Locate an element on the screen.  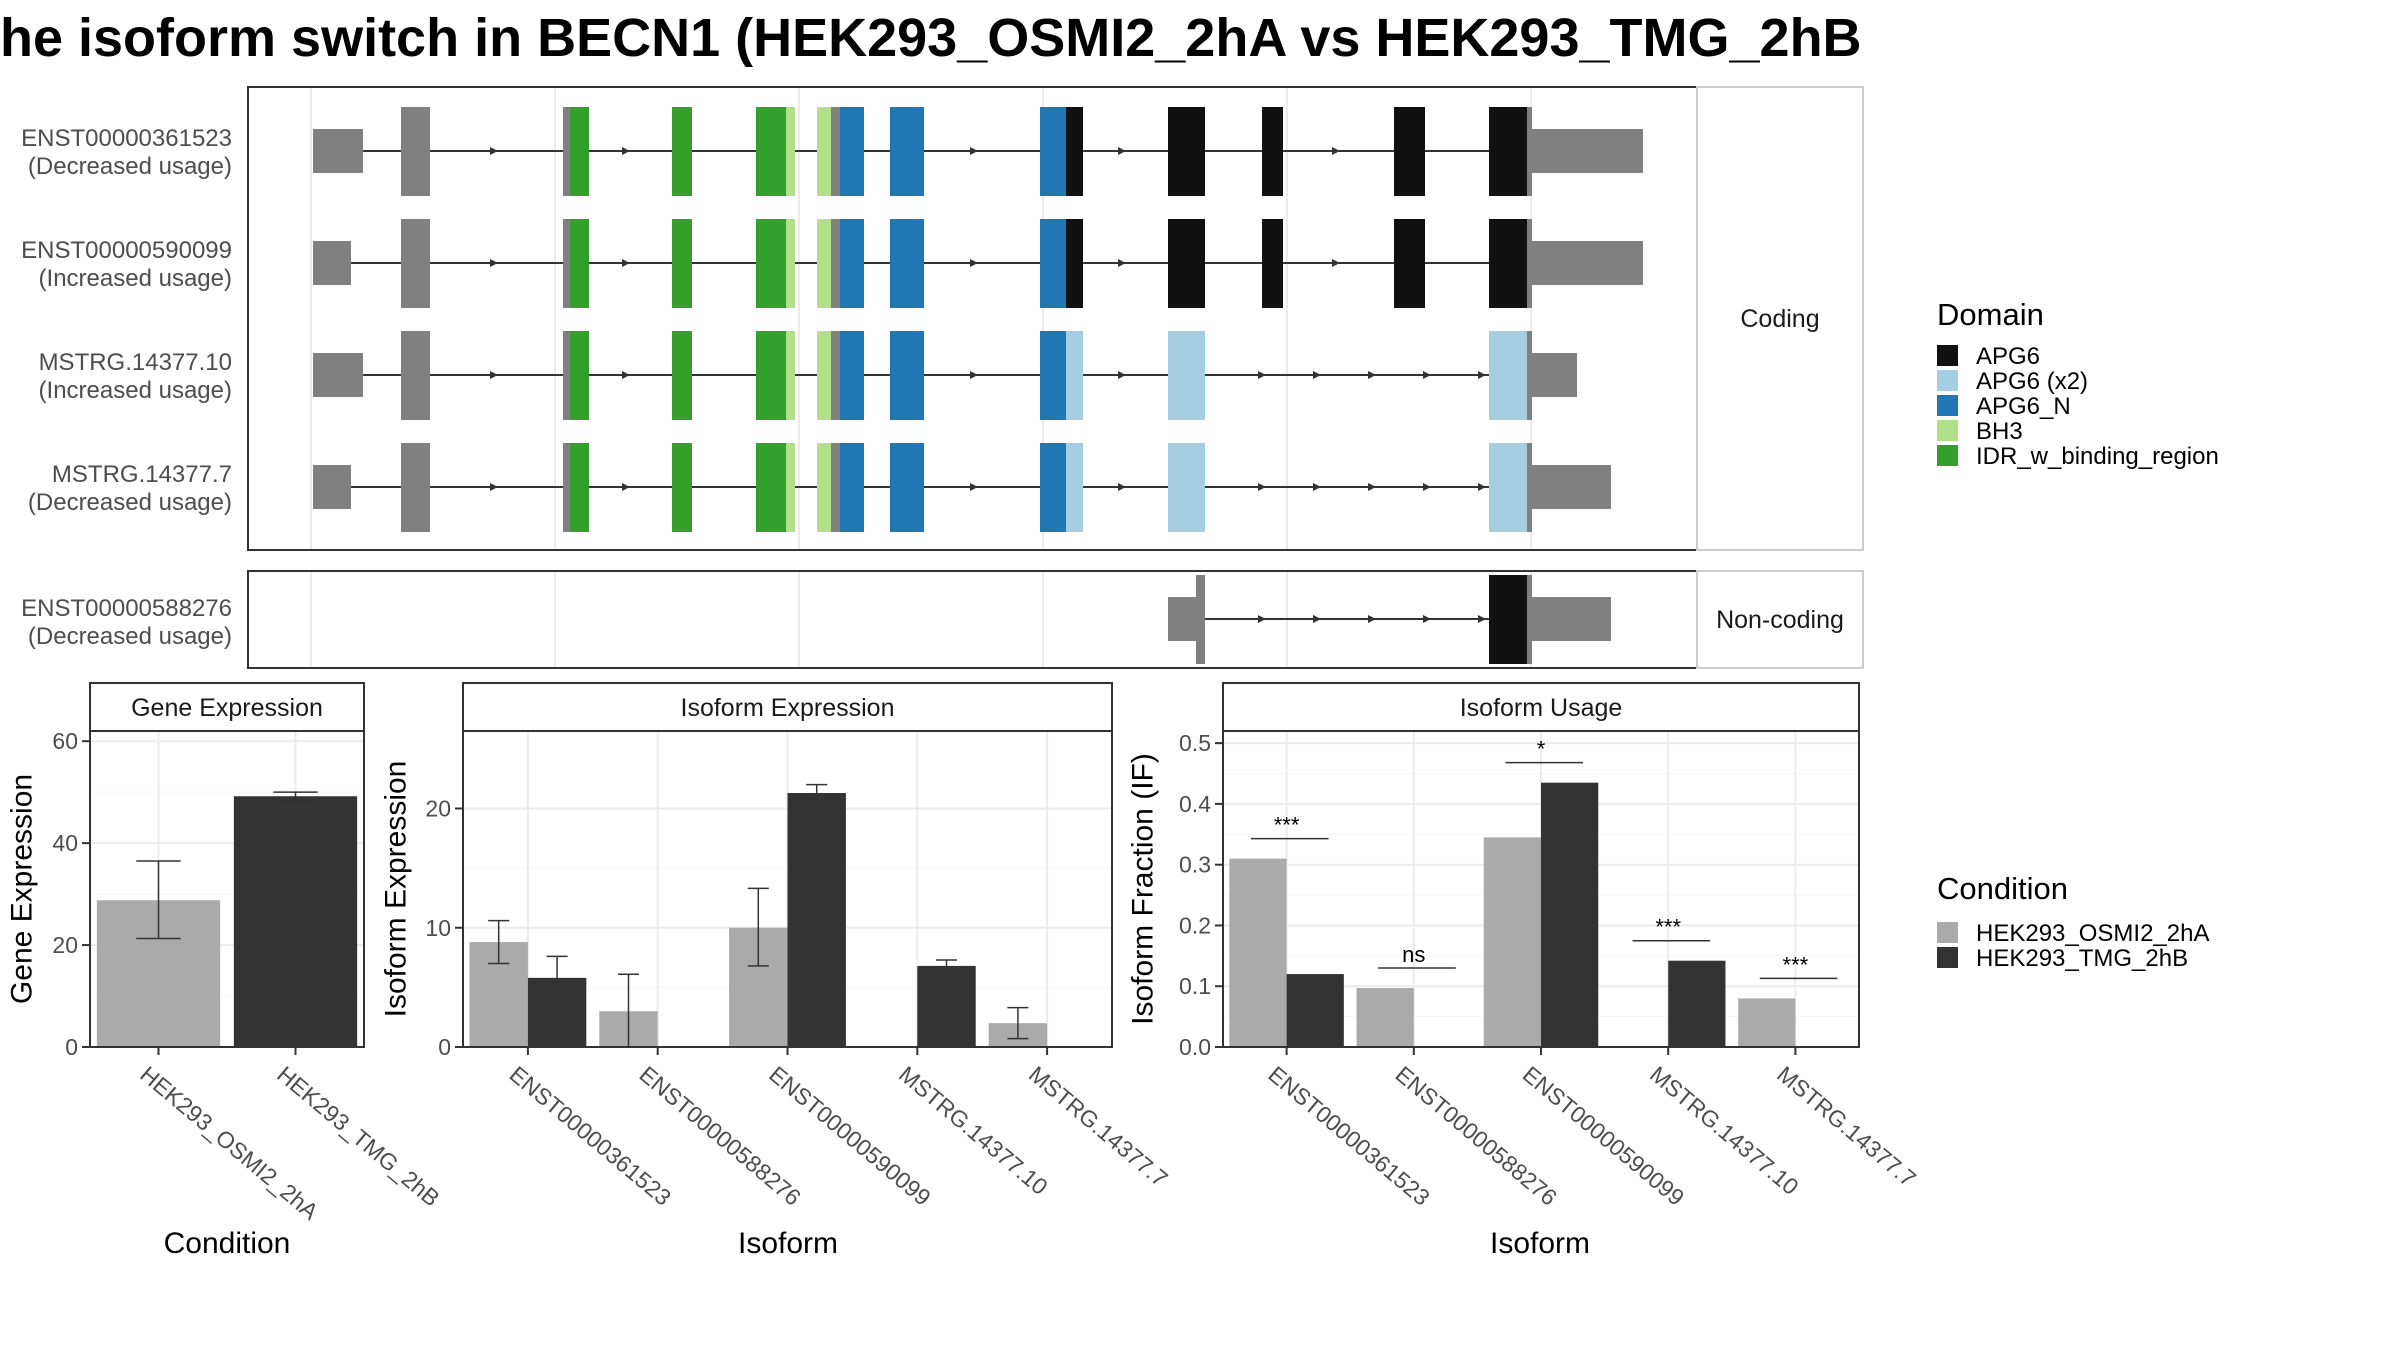
y-axis-title: Isoform Fraction (IF) is located at coordinates (1143, 889).